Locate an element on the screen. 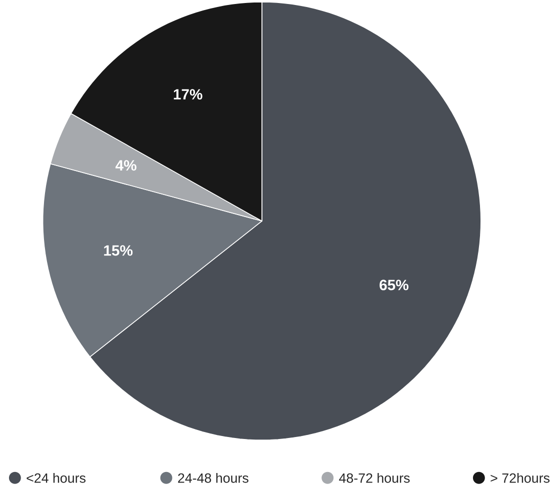 The width and height of the screenshot is (550, 501). data-label: 17% is located at coordinates (188, 94).